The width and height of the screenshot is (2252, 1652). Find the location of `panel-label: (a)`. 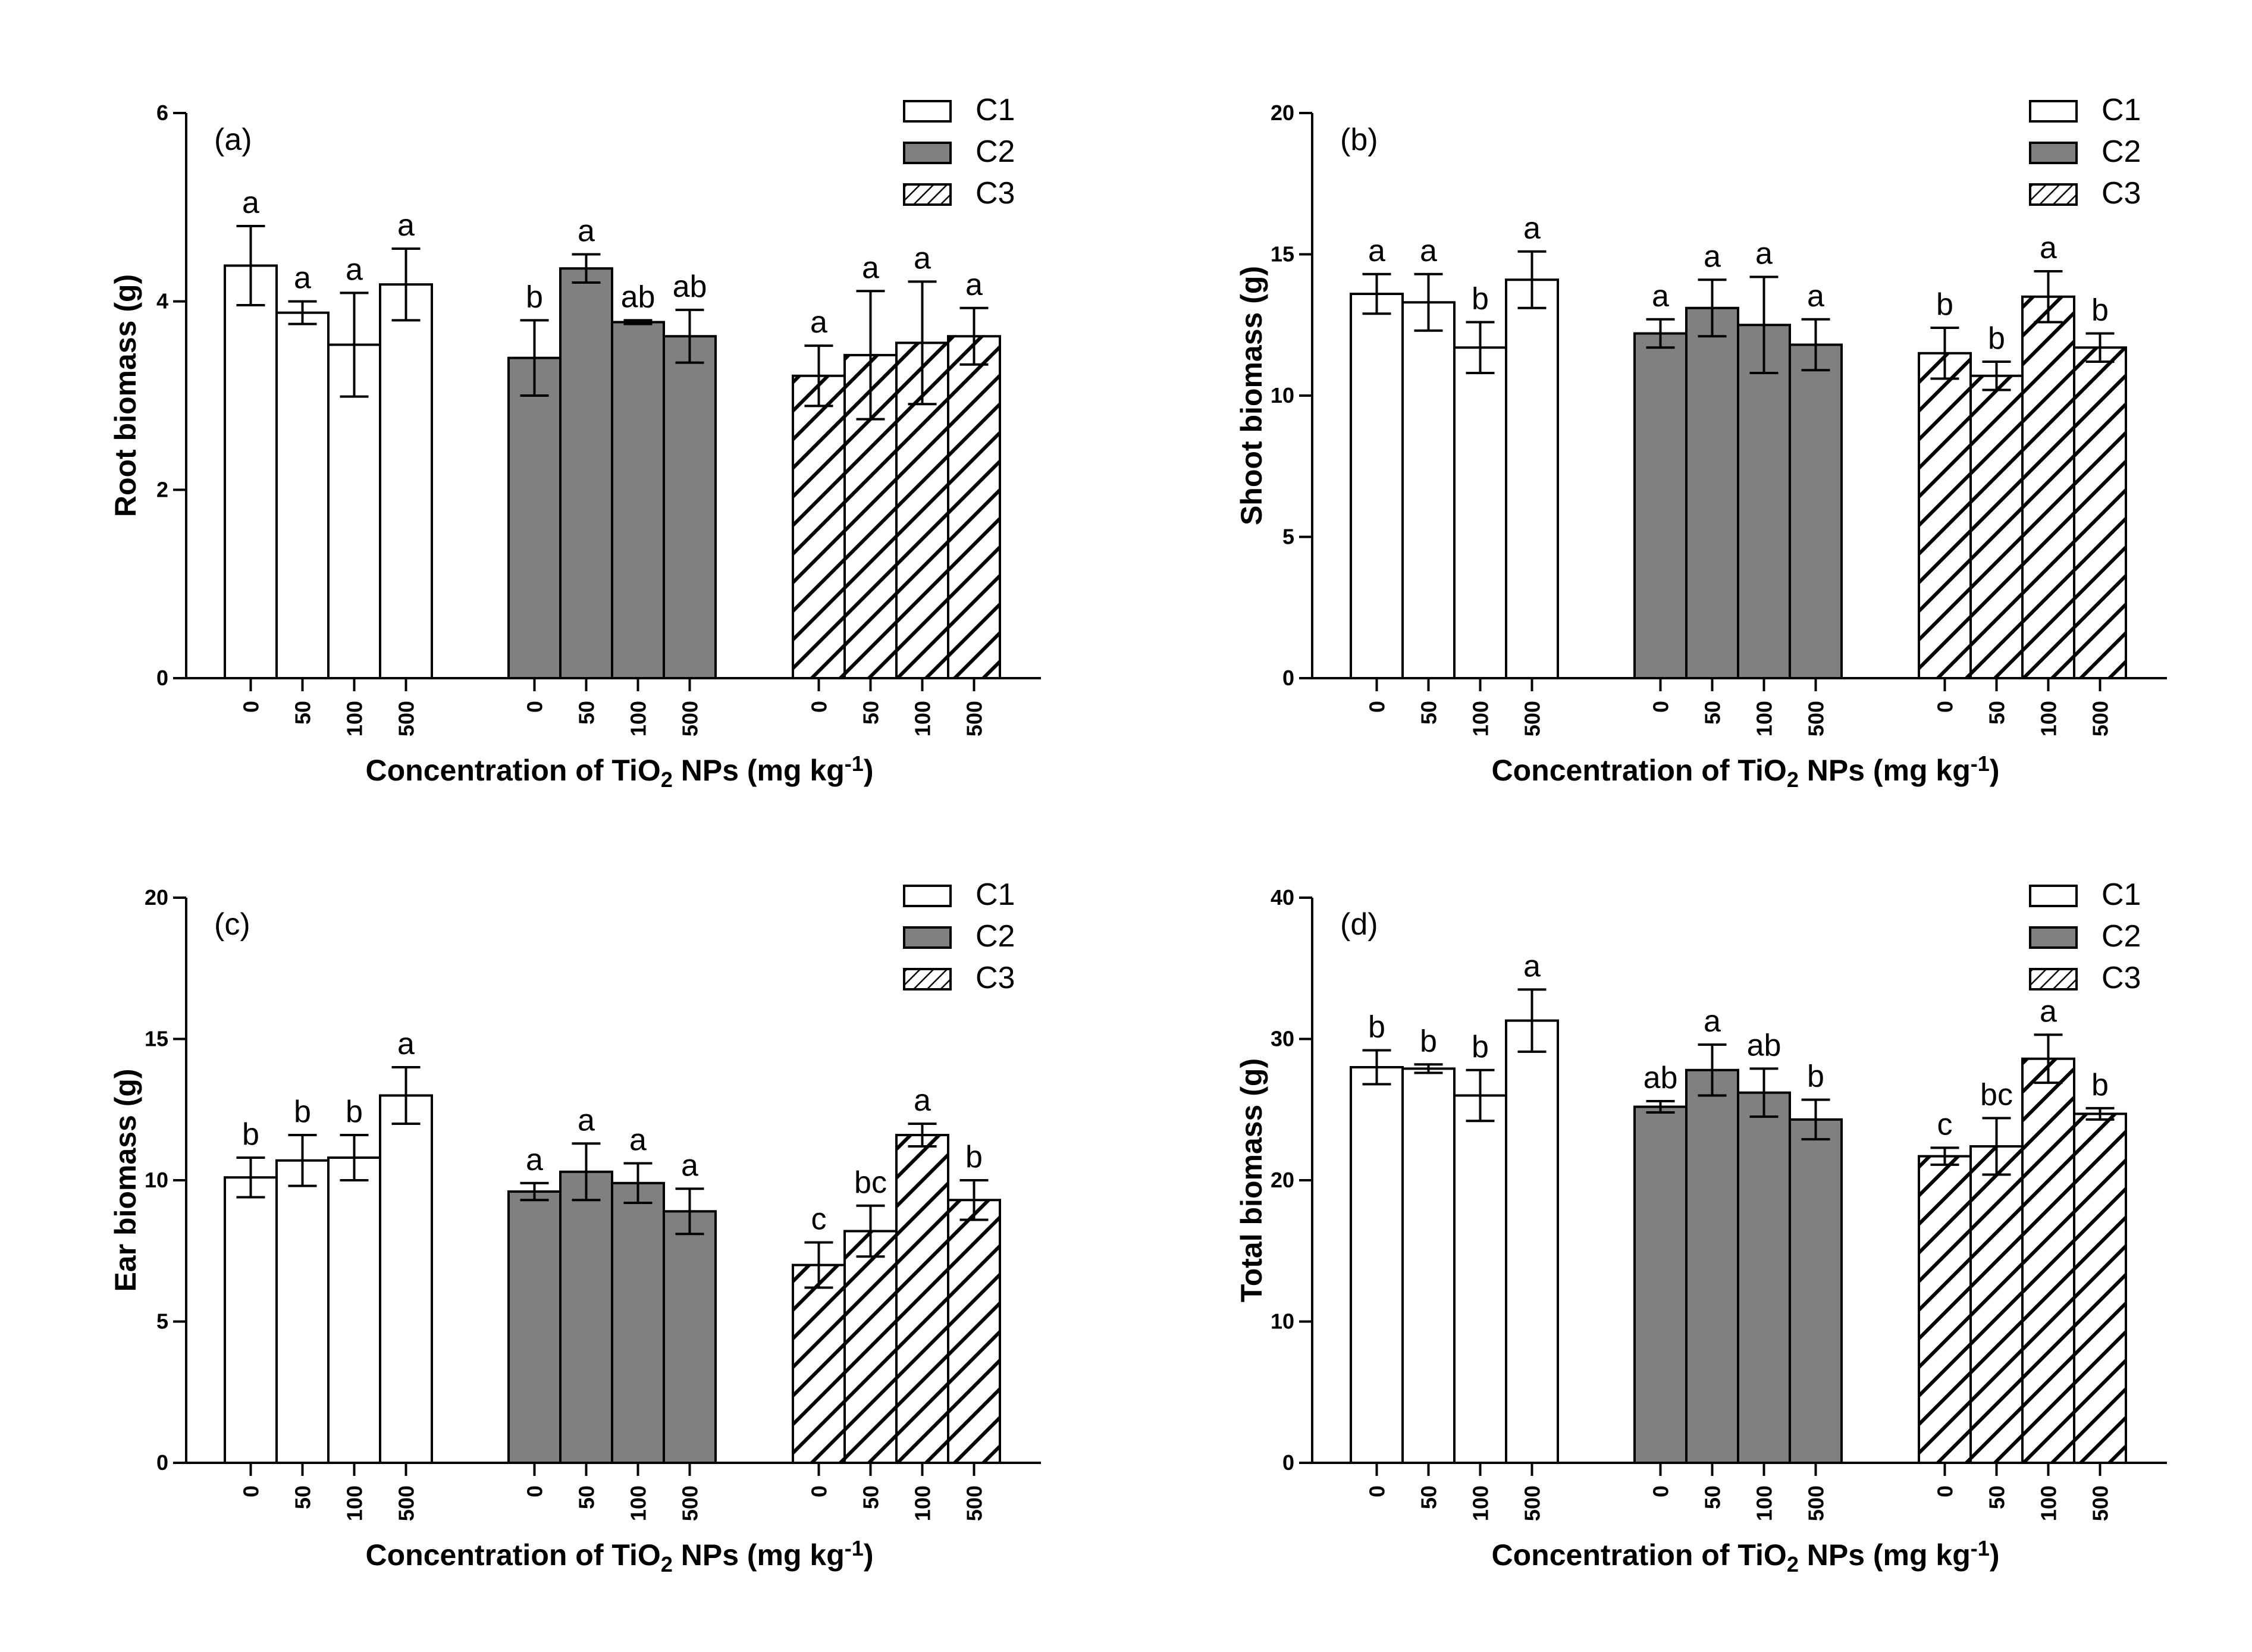

panel-label: (a) is located at coordinates (233, 140).